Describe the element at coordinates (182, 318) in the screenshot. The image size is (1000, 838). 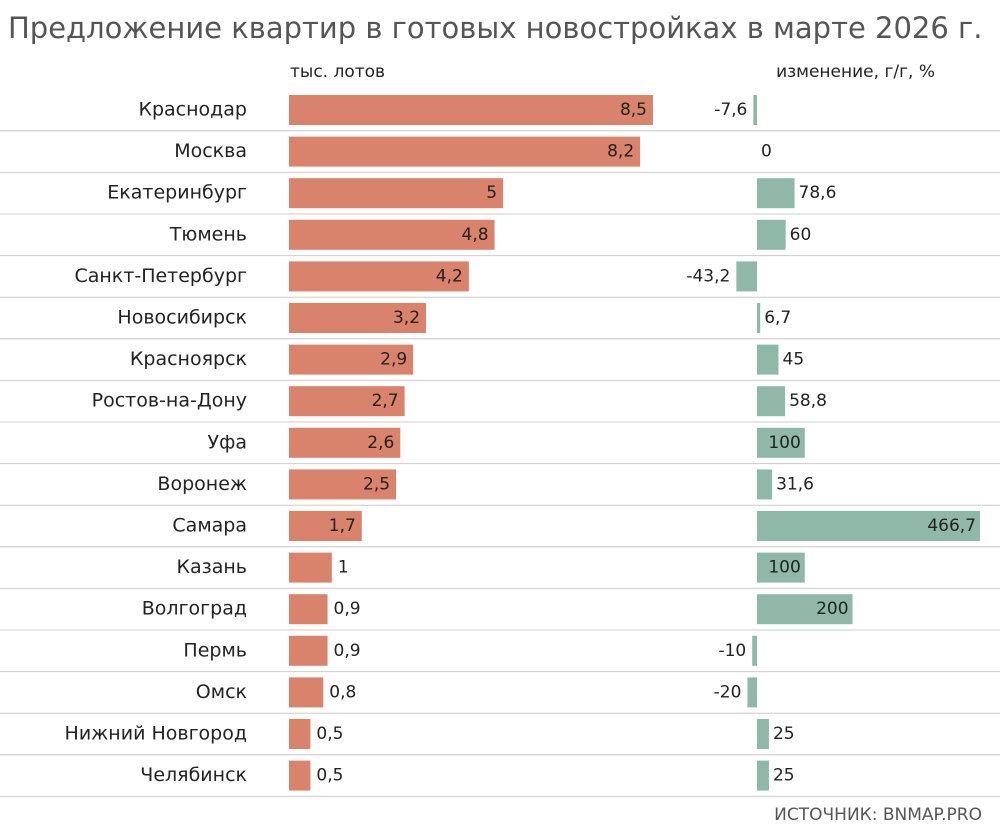
I see `category-label: Новосибирск` at that location.